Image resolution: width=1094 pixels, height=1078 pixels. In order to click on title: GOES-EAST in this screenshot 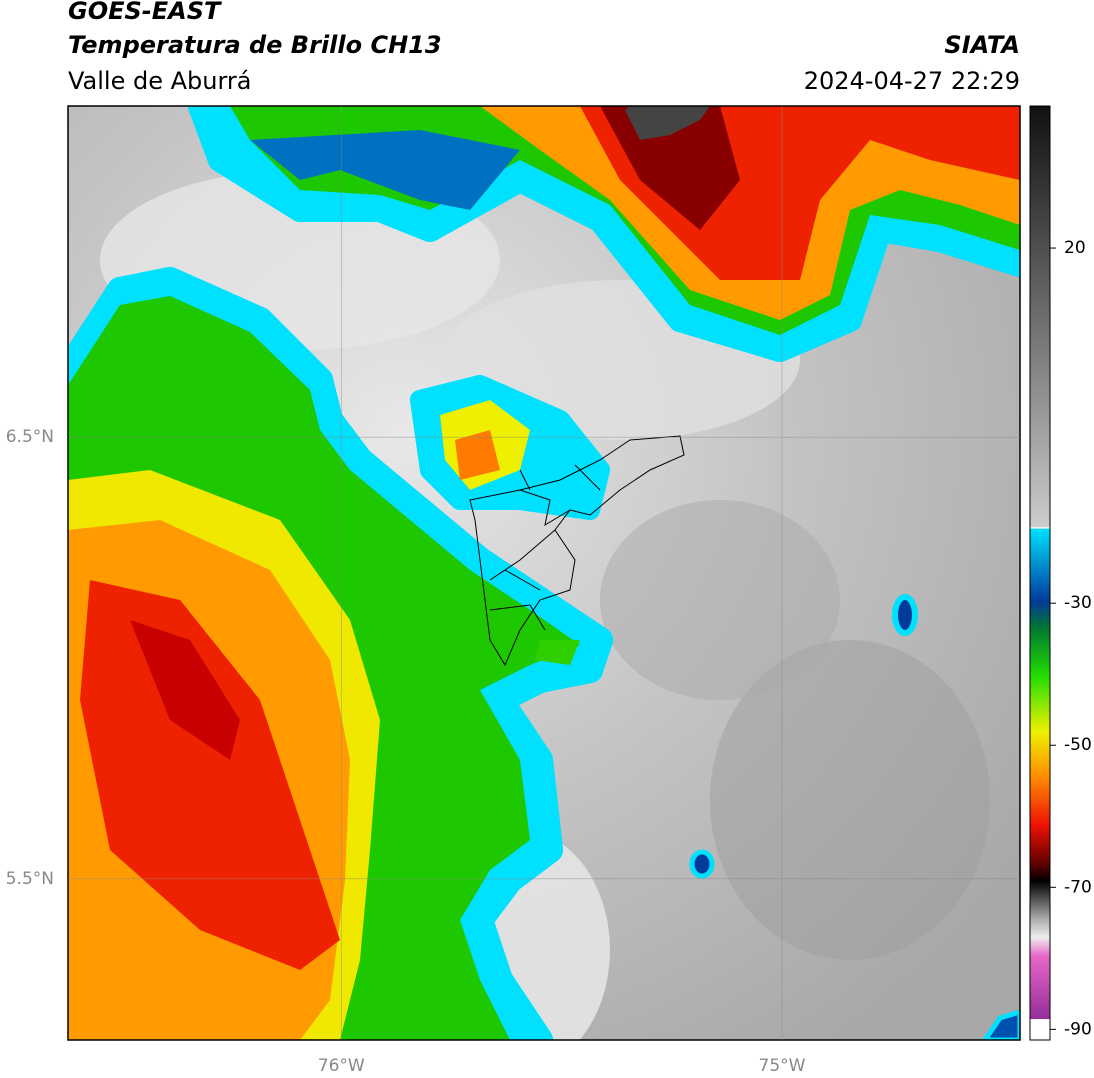, I will do `click(145, 12)`.